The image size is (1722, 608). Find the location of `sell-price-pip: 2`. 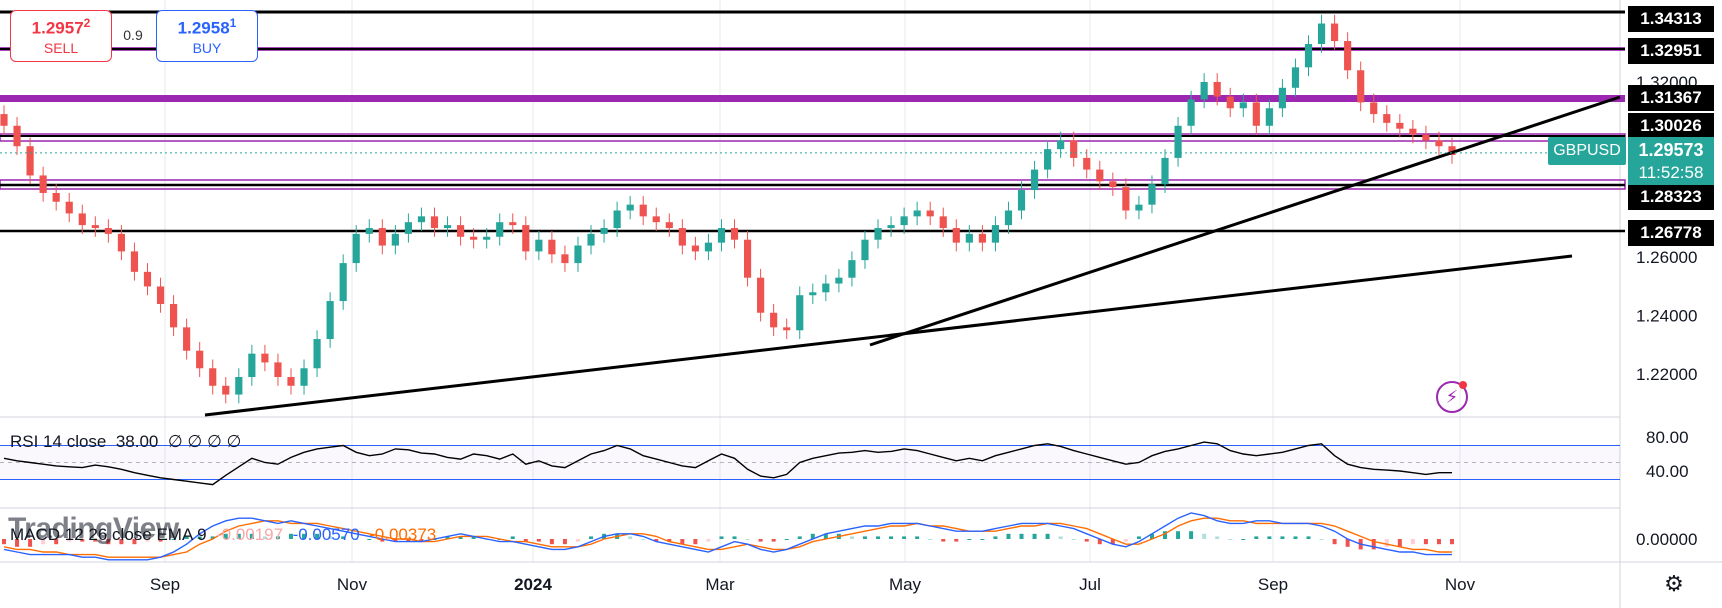

sell-price-pip: 2 is located at coordinates (87, 22).